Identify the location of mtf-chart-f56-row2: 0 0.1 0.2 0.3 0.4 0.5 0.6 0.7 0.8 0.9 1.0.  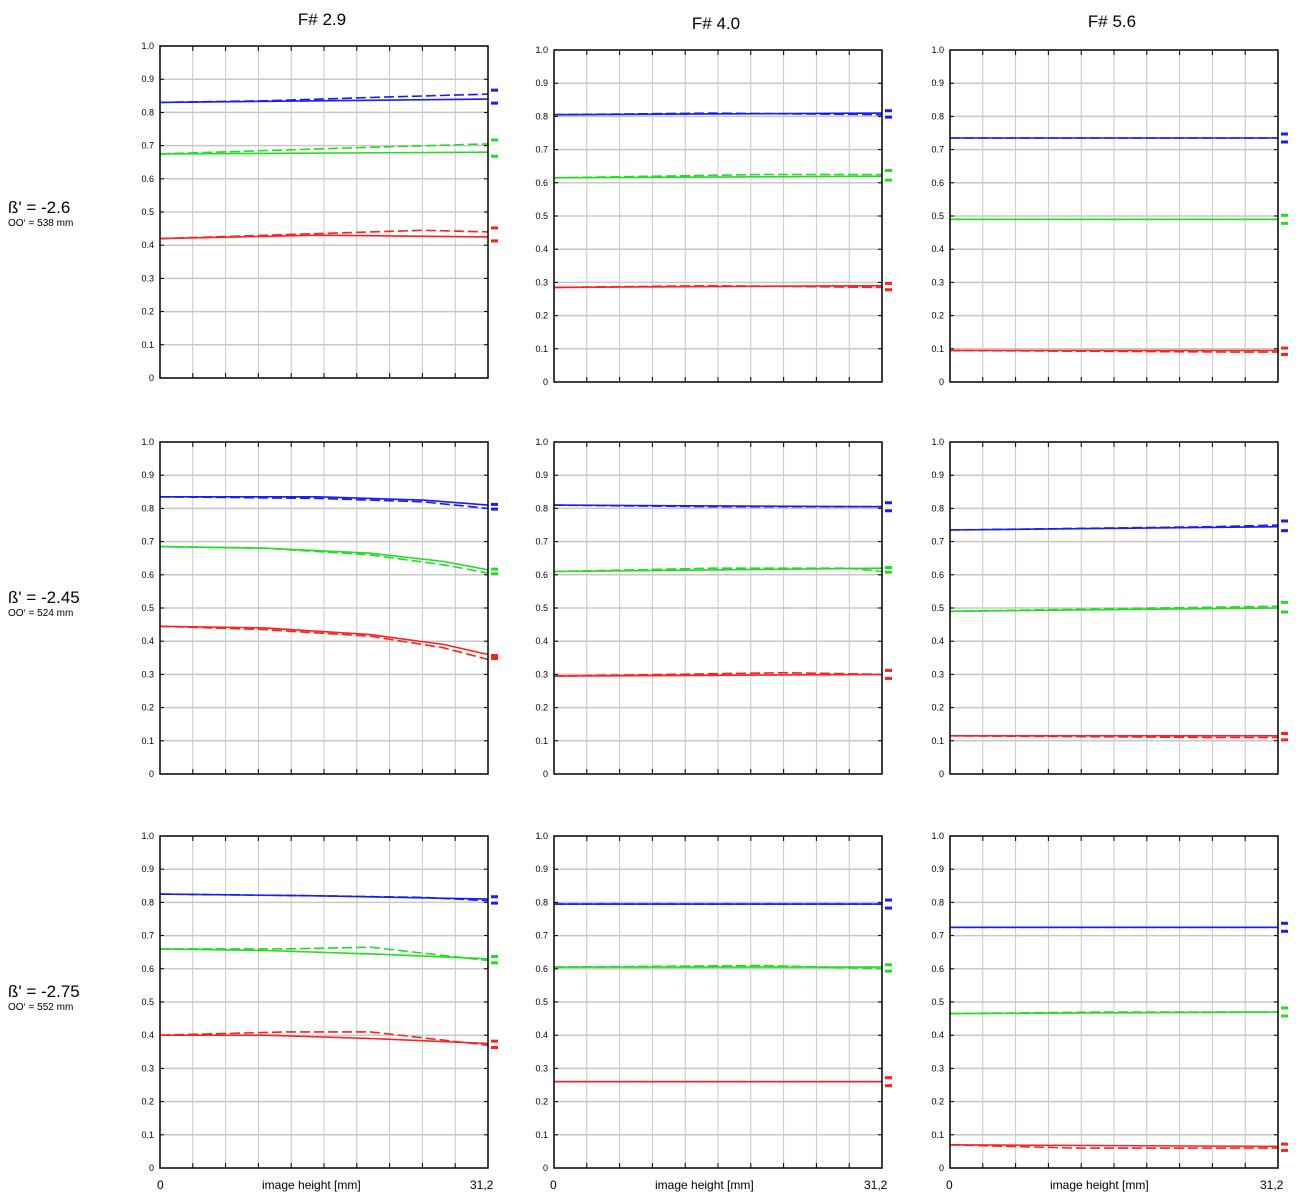
(1109, 608).